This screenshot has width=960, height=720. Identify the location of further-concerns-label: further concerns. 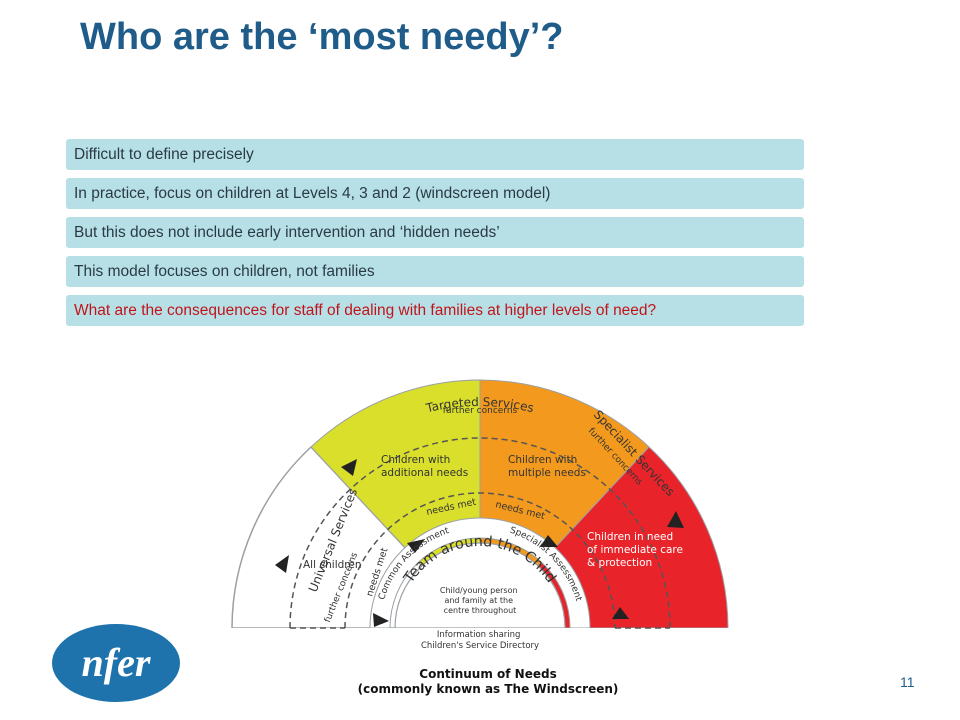
(480, 411).